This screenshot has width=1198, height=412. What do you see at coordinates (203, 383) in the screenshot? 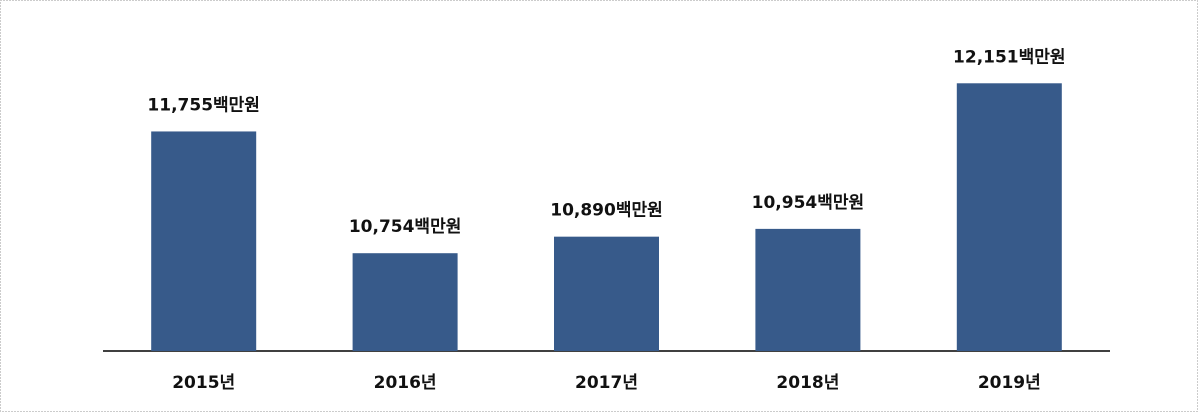
I see `x-tick-label: 2015년` at bounding box center [203, 383].